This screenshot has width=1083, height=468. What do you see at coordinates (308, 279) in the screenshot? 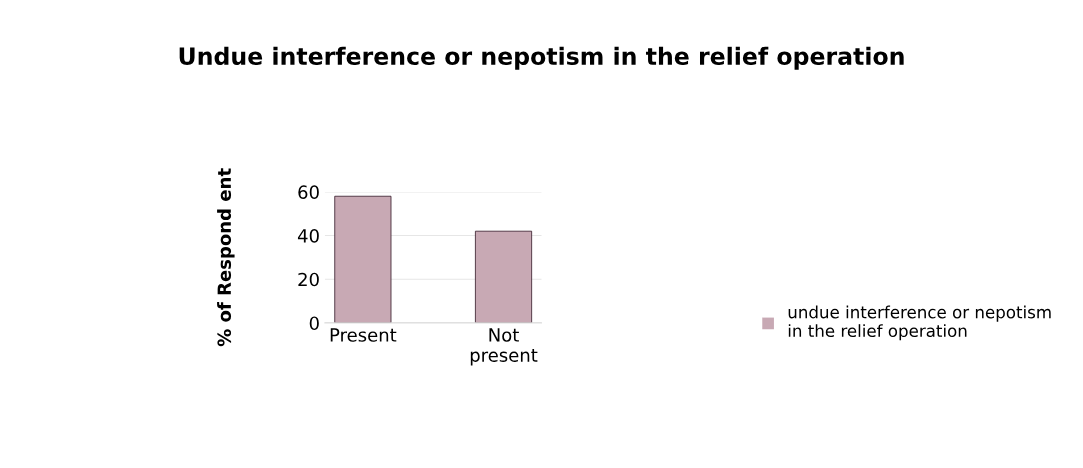
I see `y-tick-label: 20` at bounding box center [308, 279].